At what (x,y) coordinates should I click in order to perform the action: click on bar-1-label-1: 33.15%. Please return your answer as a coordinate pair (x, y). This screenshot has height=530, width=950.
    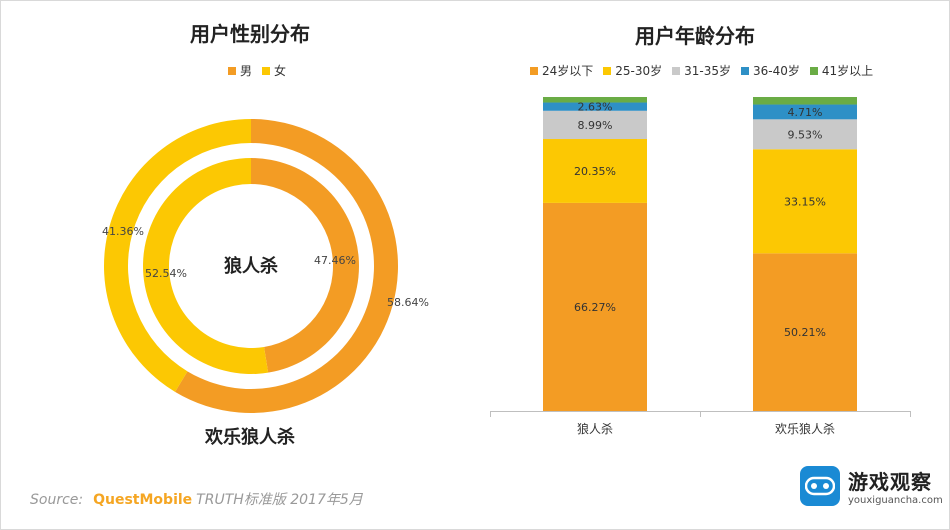
    Looking at the image, I should click on (805, 201).